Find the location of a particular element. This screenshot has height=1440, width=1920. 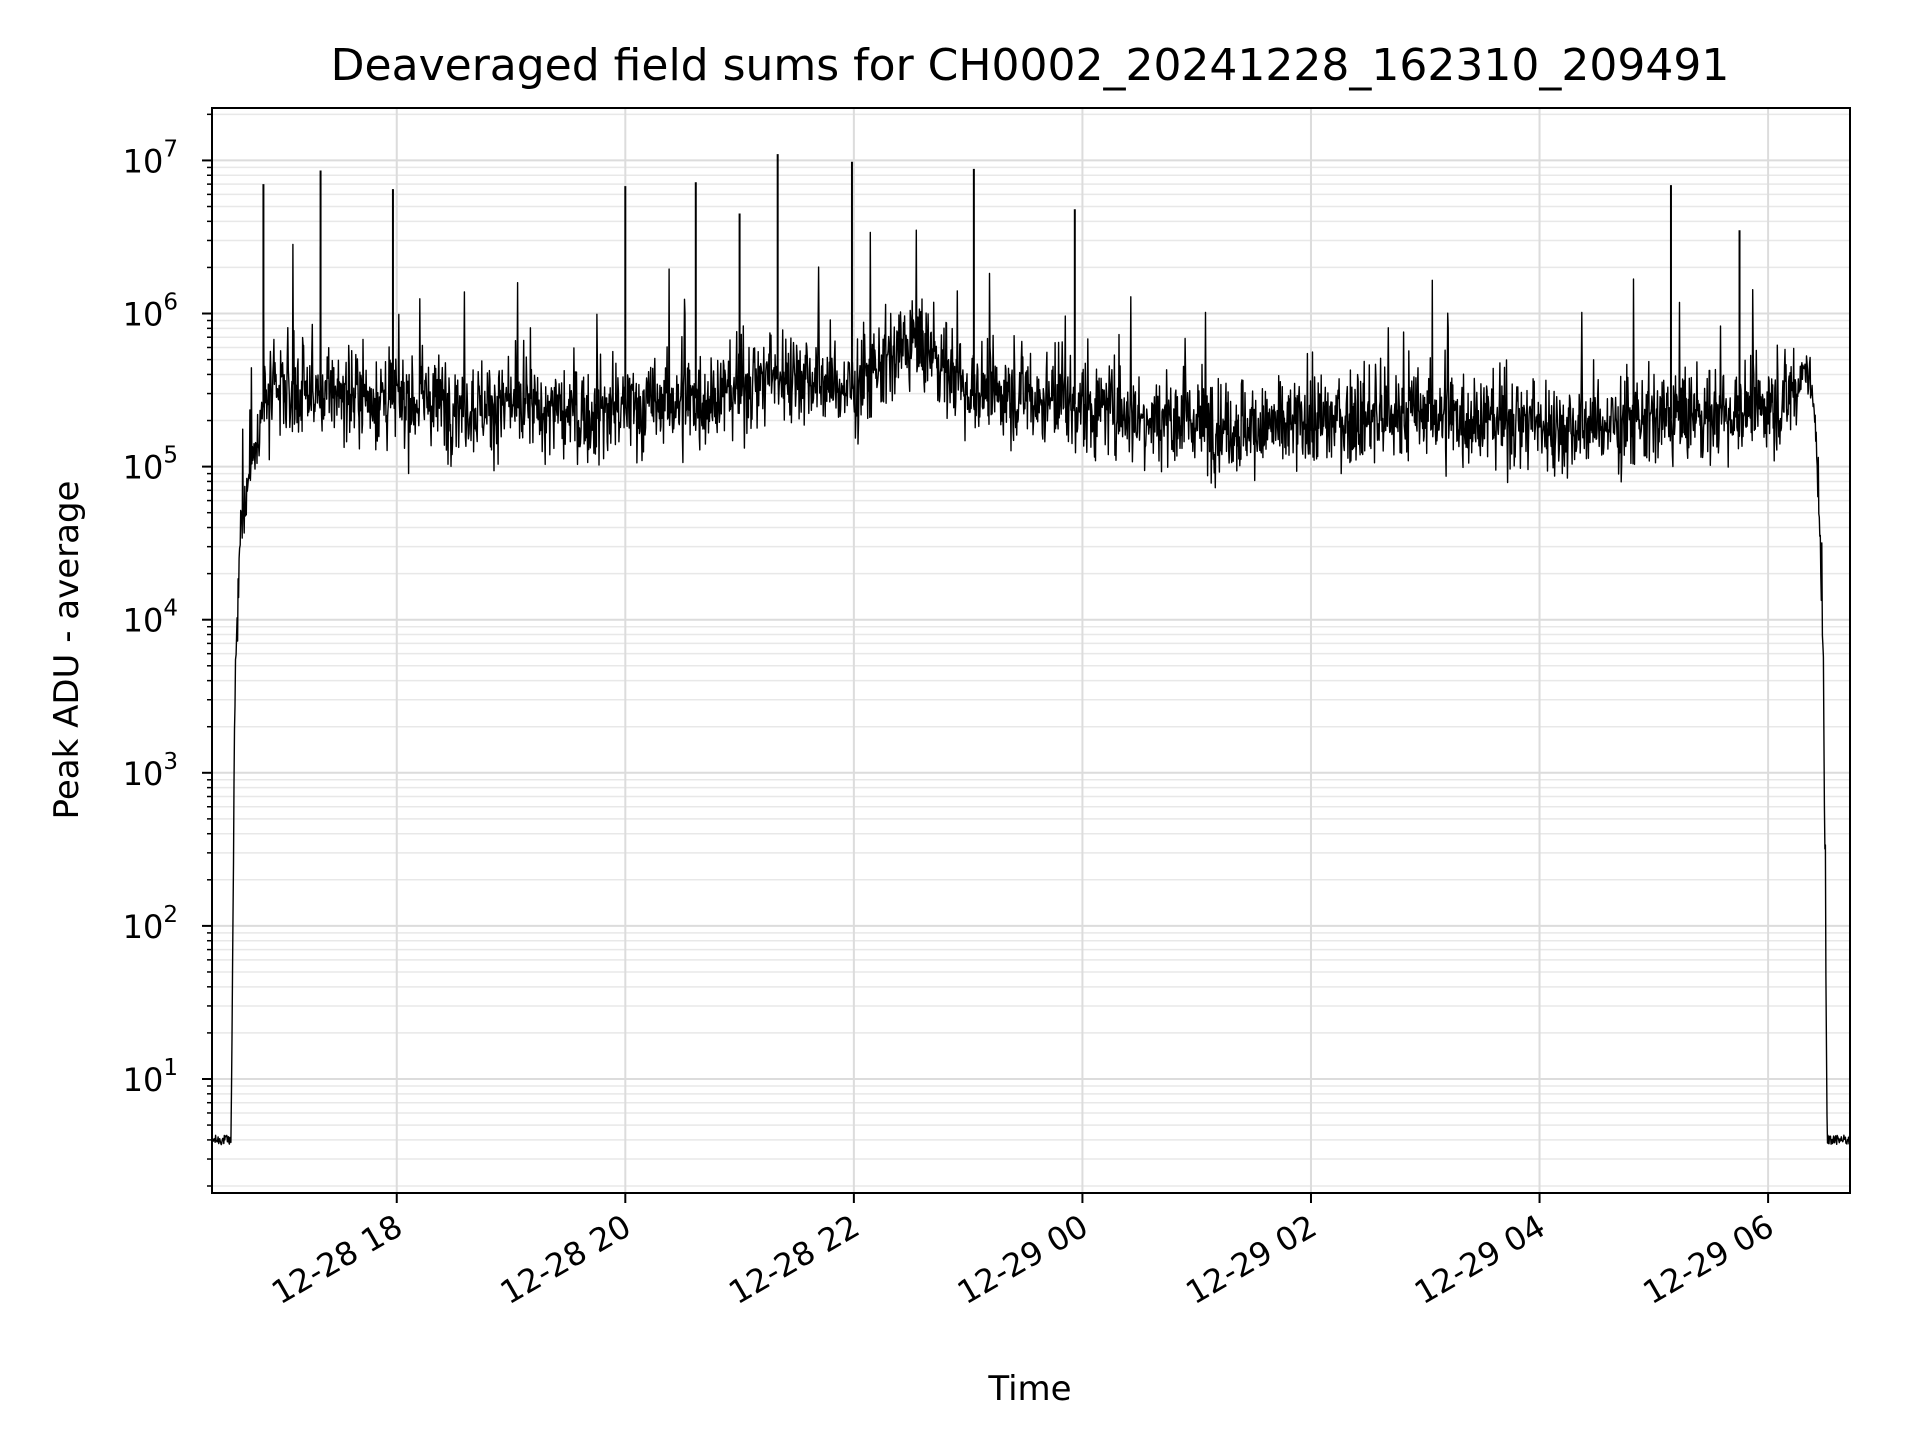

y-tick-label: 10⁶ is located at coordinates (150, 312).